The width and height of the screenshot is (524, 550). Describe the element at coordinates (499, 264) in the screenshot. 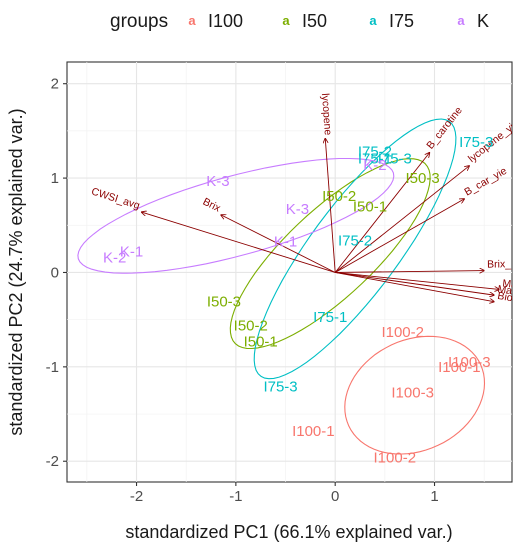

I see `vector-label: Brix_` at that location.